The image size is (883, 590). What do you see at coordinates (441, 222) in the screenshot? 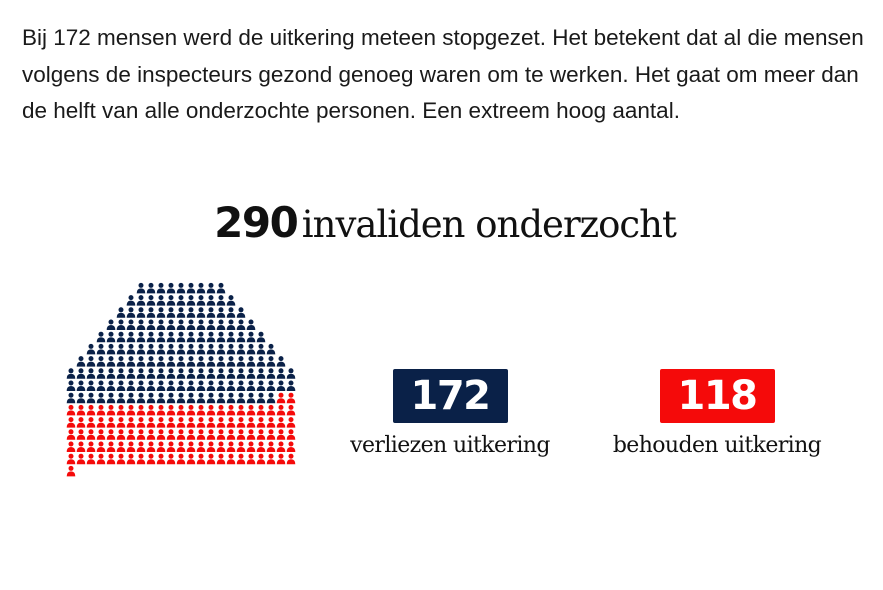
I see `chart-title: 290 invaliden onderzocht` at bounding box center [441, 222].